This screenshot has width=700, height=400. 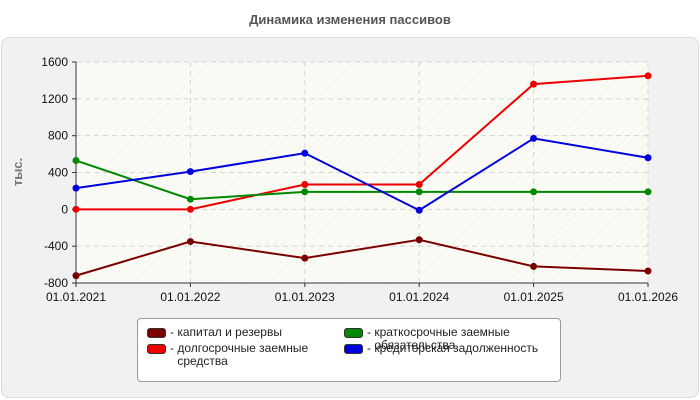 What do you see at coordinates (534, 297) in the screenshot?
I see `x-tick-label: 01.01.2025` at bounding box center [534, 297].